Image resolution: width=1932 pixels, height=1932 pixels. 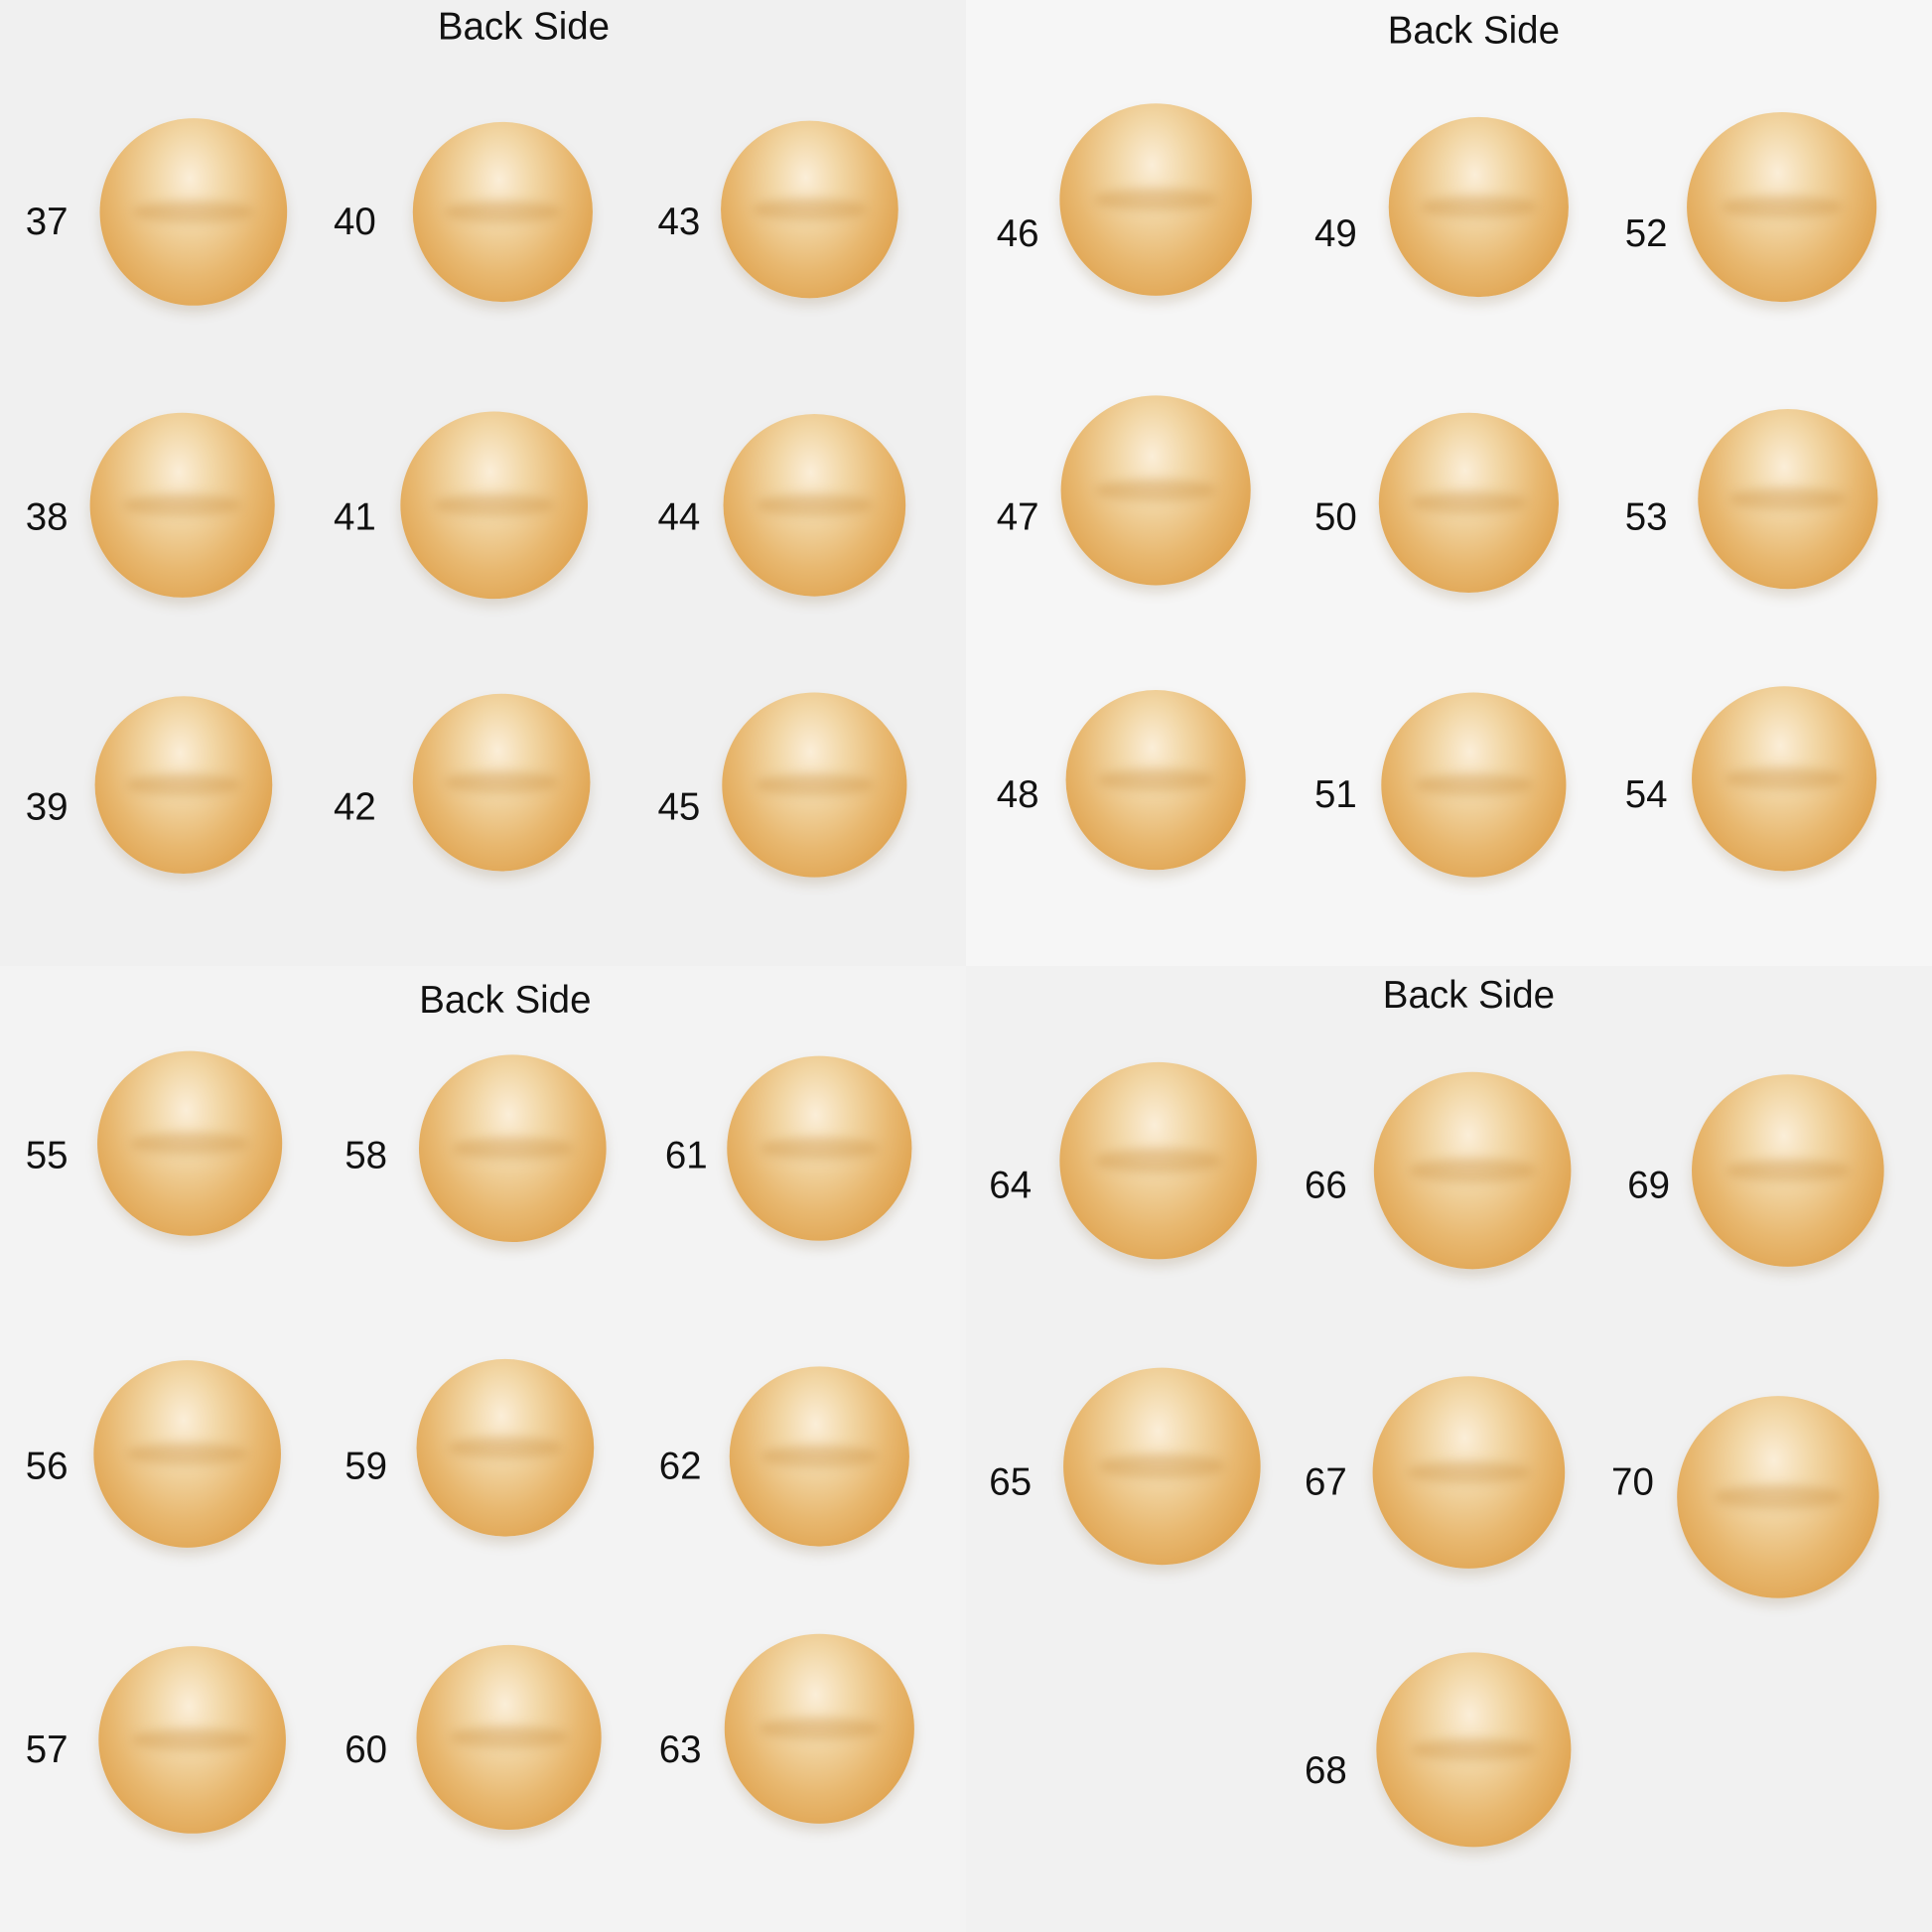 I want to click on pearl-number: 53, so click(x=1646, y=516).